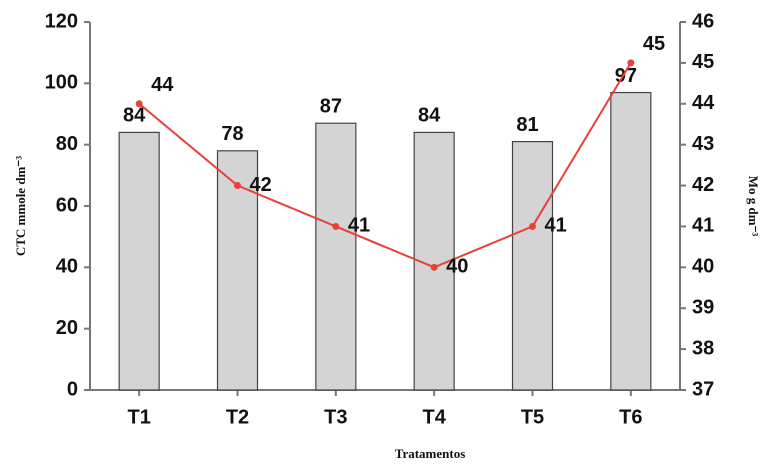  I want to click on line-data-label: 45, so click(654, 44).